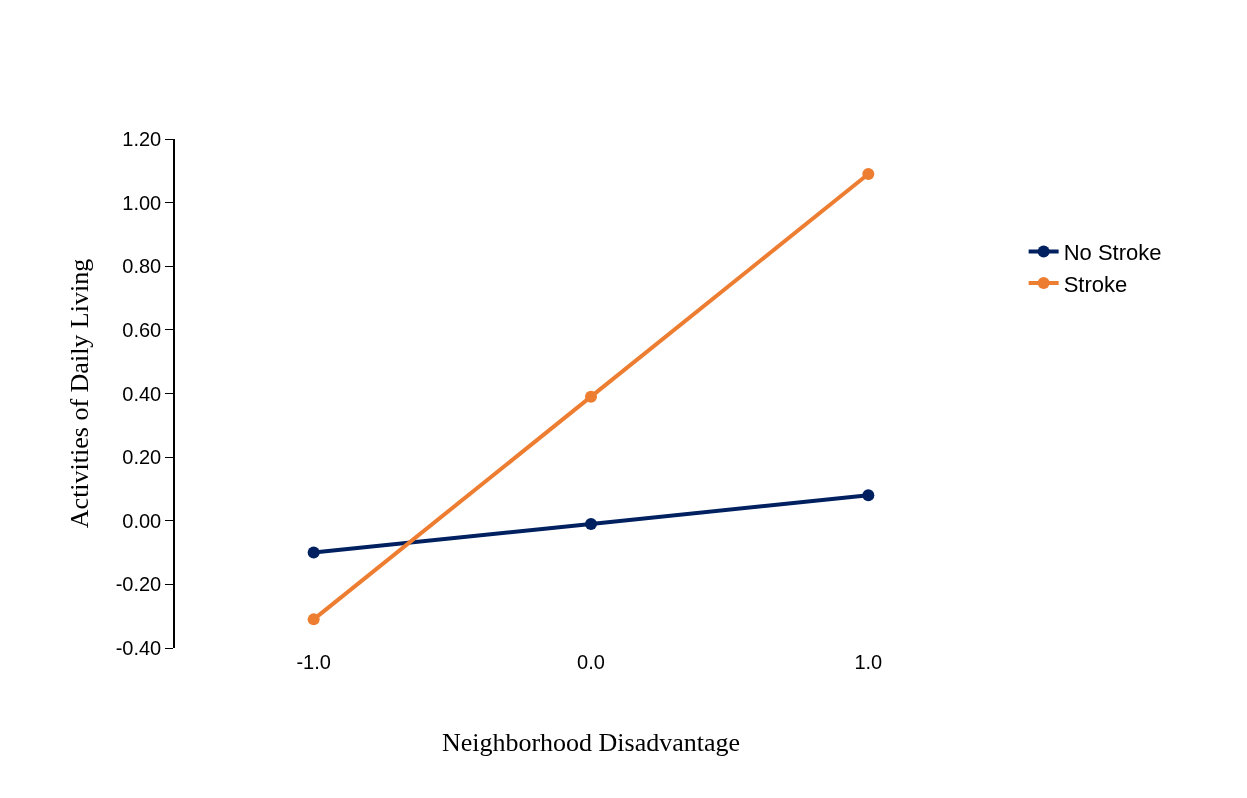 The height and width of the screenshot is (798, 1247). I want to click on x-tick-label: 0.0, so click(591, 662).